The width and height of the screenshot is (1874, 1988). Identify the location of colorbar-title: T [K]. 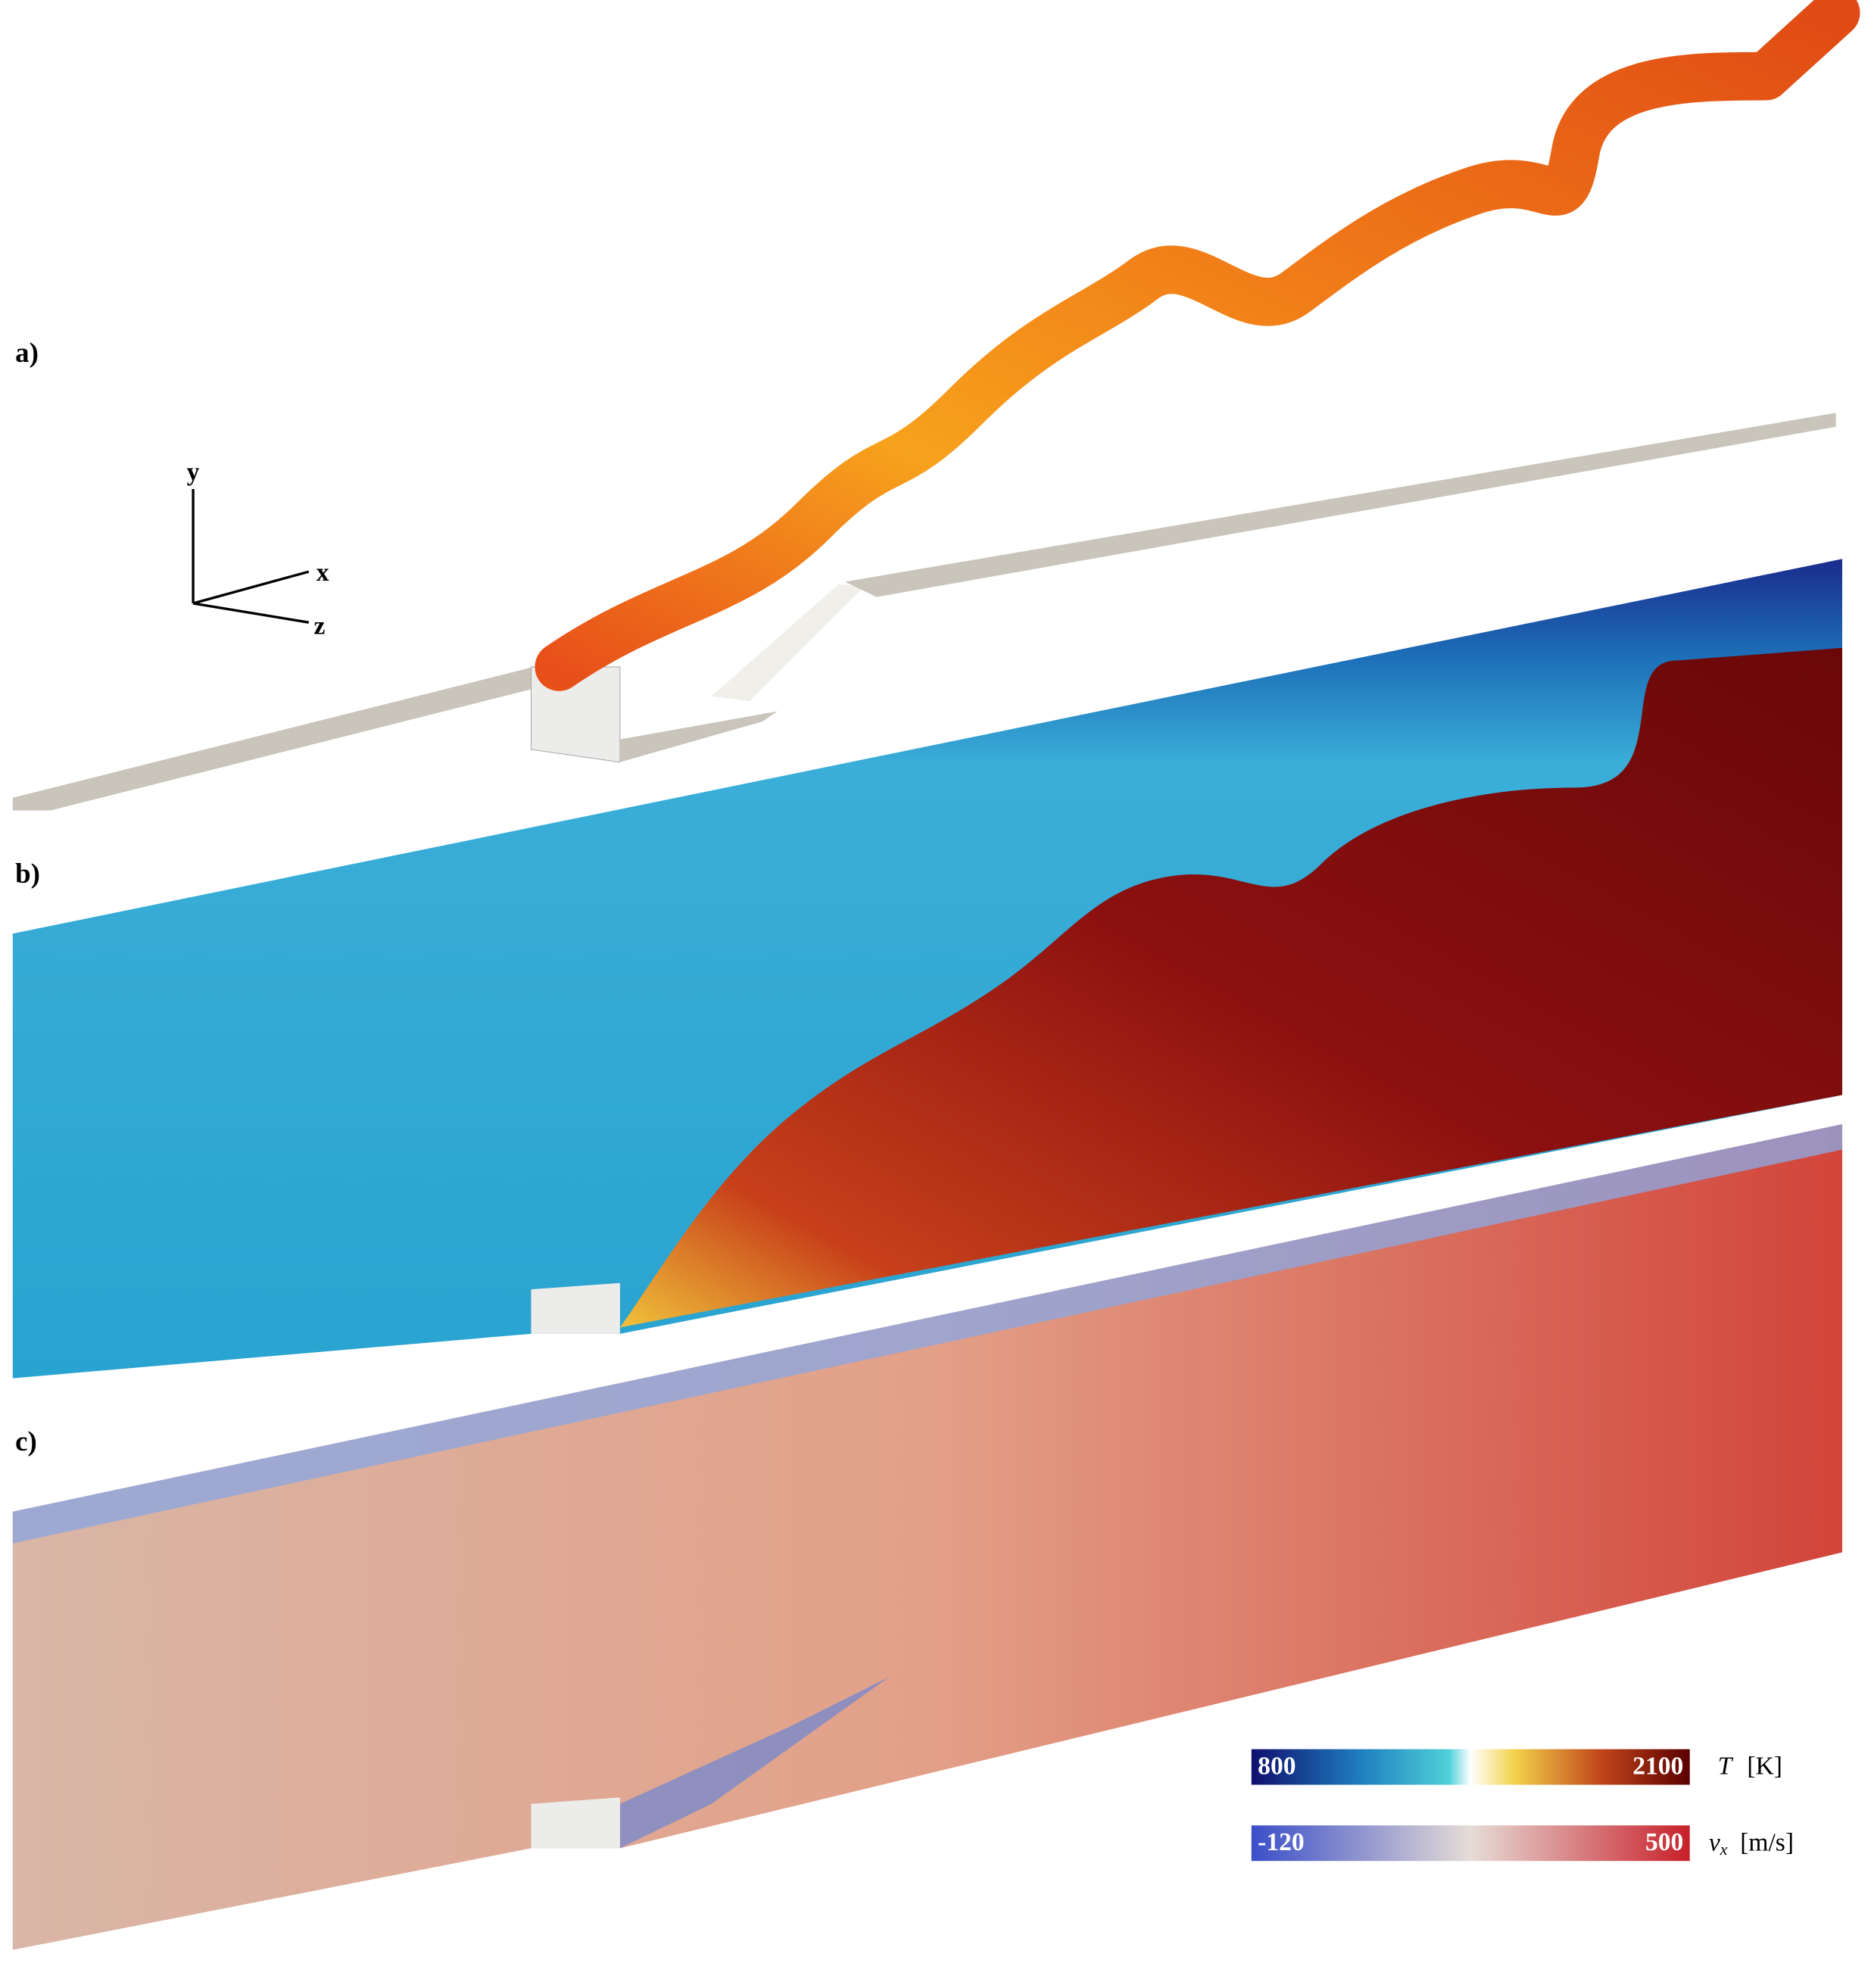
(1750, 1766).